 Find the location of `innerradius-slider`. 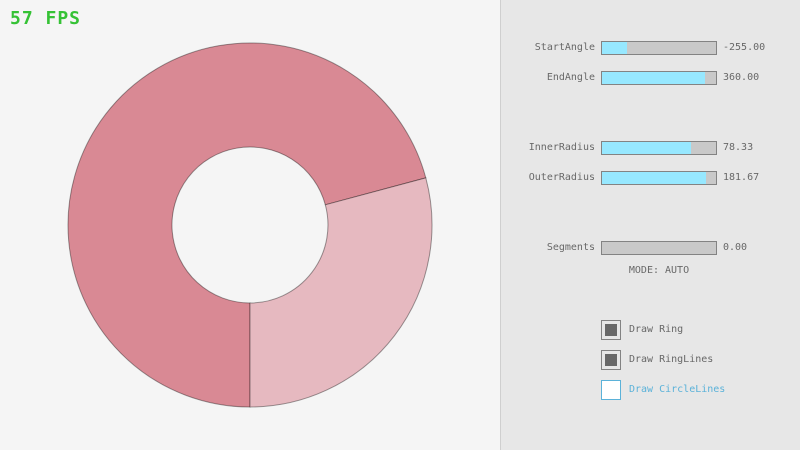

innerradius-slider is located at coordinates (659, 148).